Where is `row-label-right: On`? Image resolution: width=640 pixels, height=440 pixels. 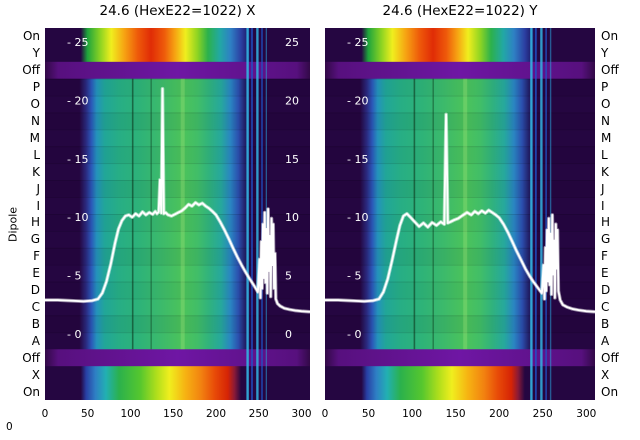
row-label-right: On is located at coordinates (610, 391).